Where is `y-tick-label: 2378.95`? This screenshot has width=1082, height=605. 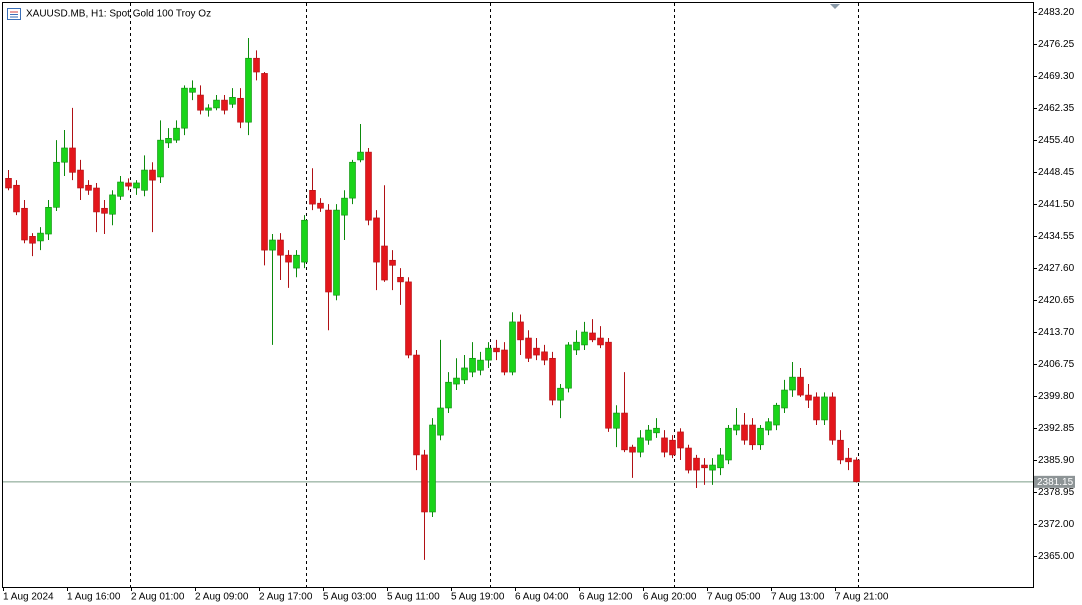 y-tick-label: 2378.95 is located at coordinates (1056, 492).